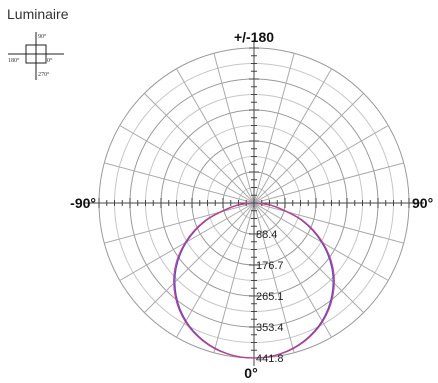 The width and height of the screenshot is (438, 383). Describe the element at coordinates (422, 203) in the screenshot. I see `angle-label-right: 90°` at that location.